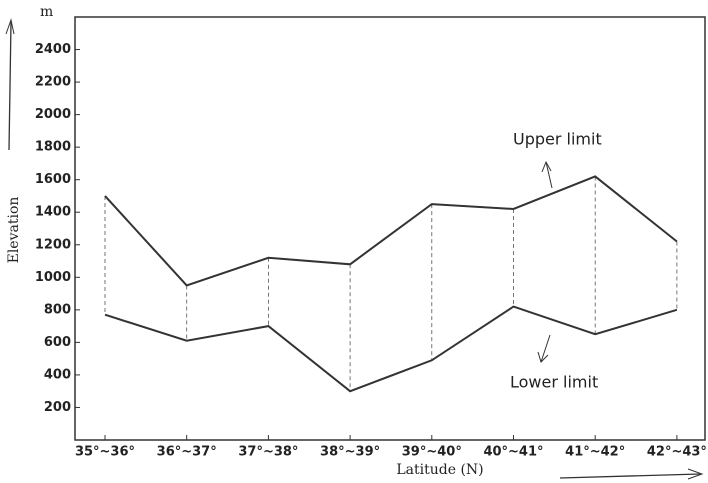 This screenshot has height=483, width=708. I want to click on x-tick-label: 37°~38°, so click(268, 452).